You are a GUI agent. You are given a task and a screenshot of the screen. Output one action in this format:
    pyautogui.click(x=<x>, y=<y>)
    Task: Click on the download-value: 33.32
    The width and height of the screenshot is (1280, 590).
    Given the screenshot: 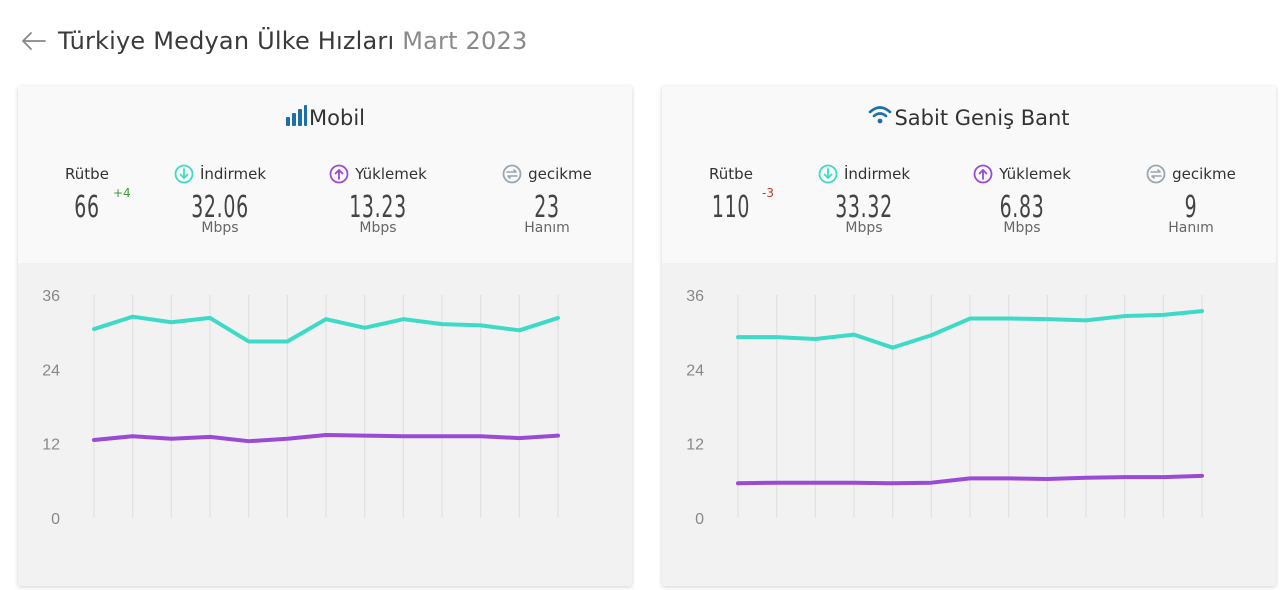 What is the action you would take?
    pyautogui.click(x=864, y=207)
    